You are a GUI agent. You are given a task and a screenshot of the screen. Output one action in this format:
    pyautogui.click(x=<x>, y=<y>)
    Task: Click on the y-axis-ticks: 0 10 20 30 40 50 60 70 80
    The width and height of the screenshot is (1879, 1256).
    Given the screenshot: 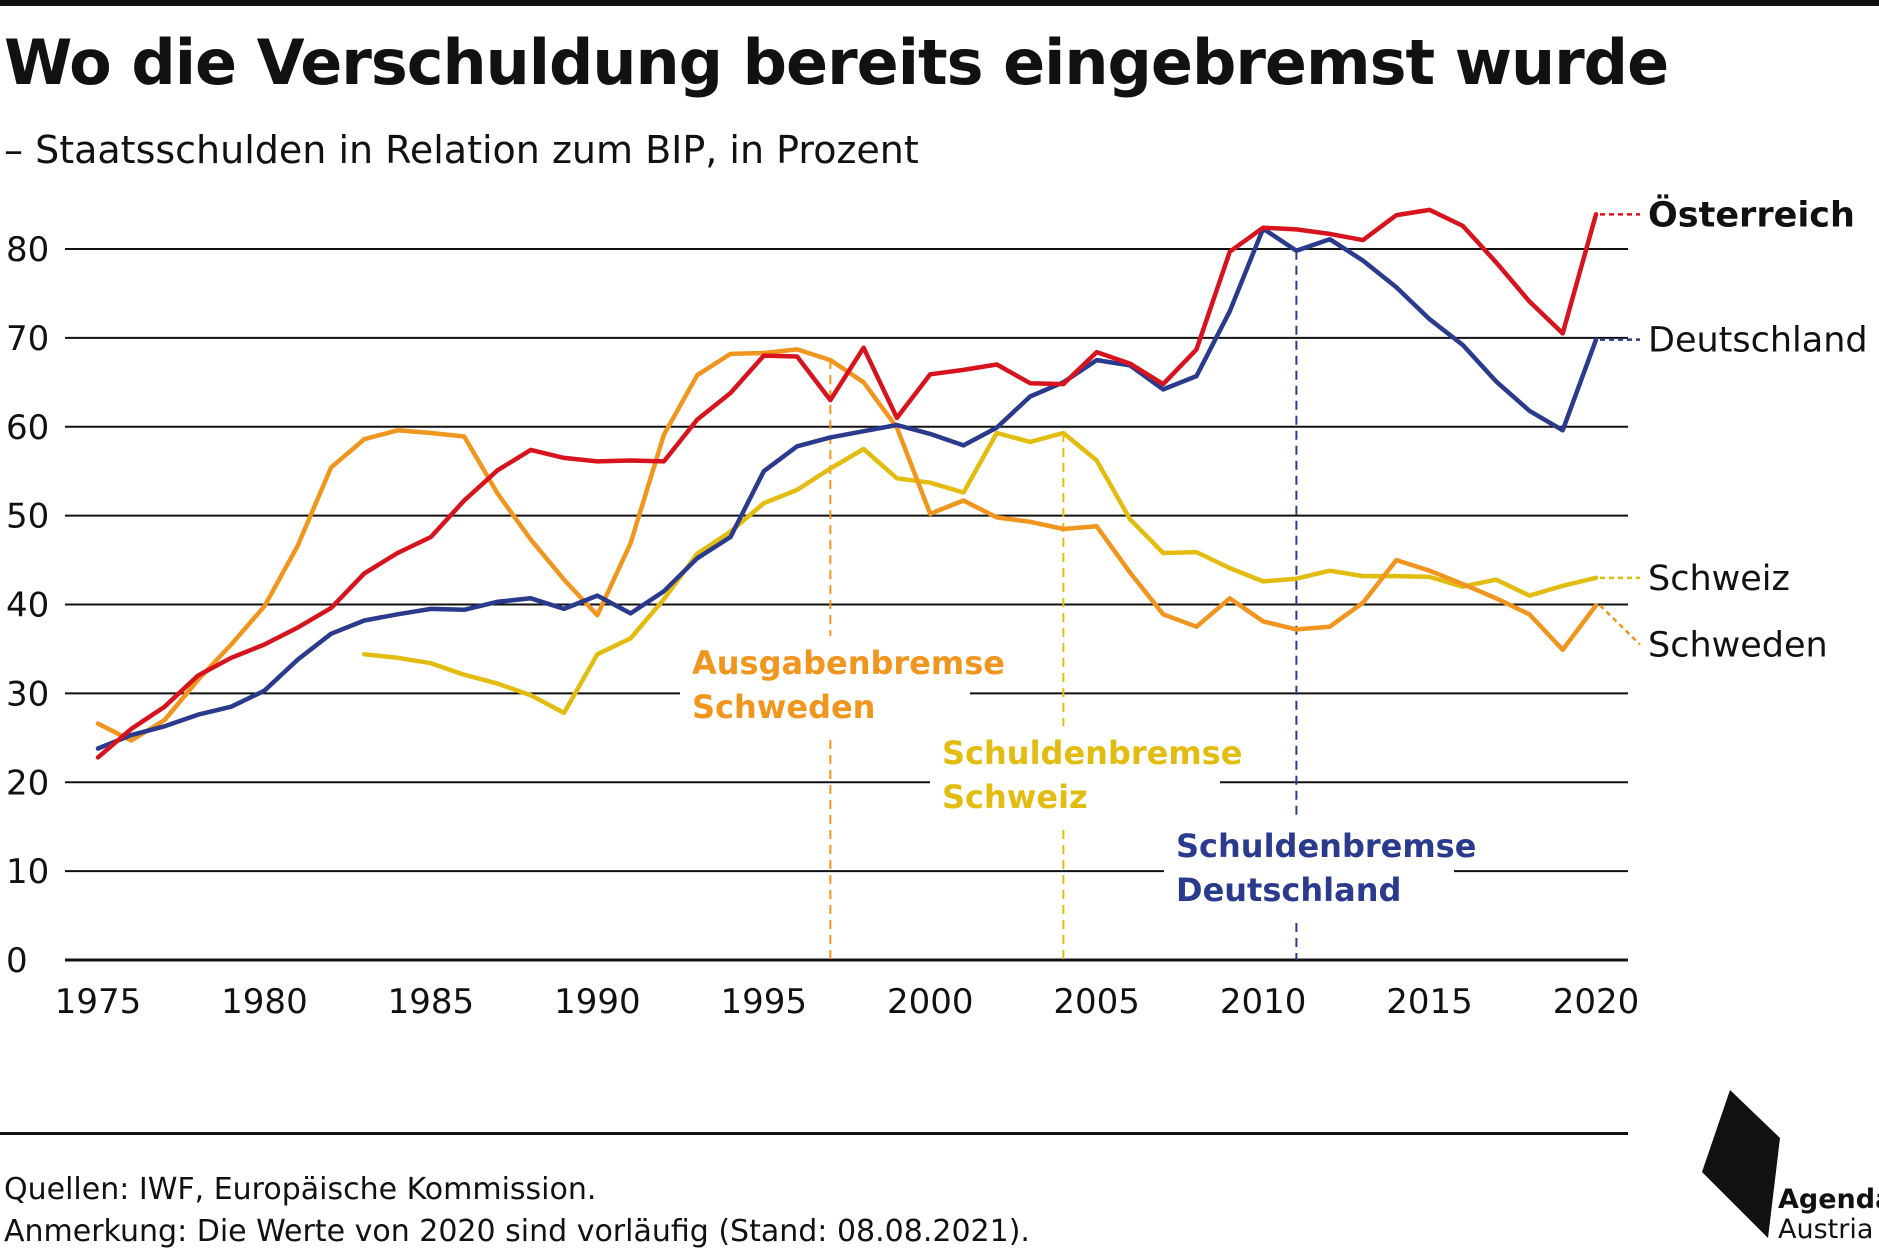 What is the action you would take?
    pyautogui.click(x=27, y=605)
    